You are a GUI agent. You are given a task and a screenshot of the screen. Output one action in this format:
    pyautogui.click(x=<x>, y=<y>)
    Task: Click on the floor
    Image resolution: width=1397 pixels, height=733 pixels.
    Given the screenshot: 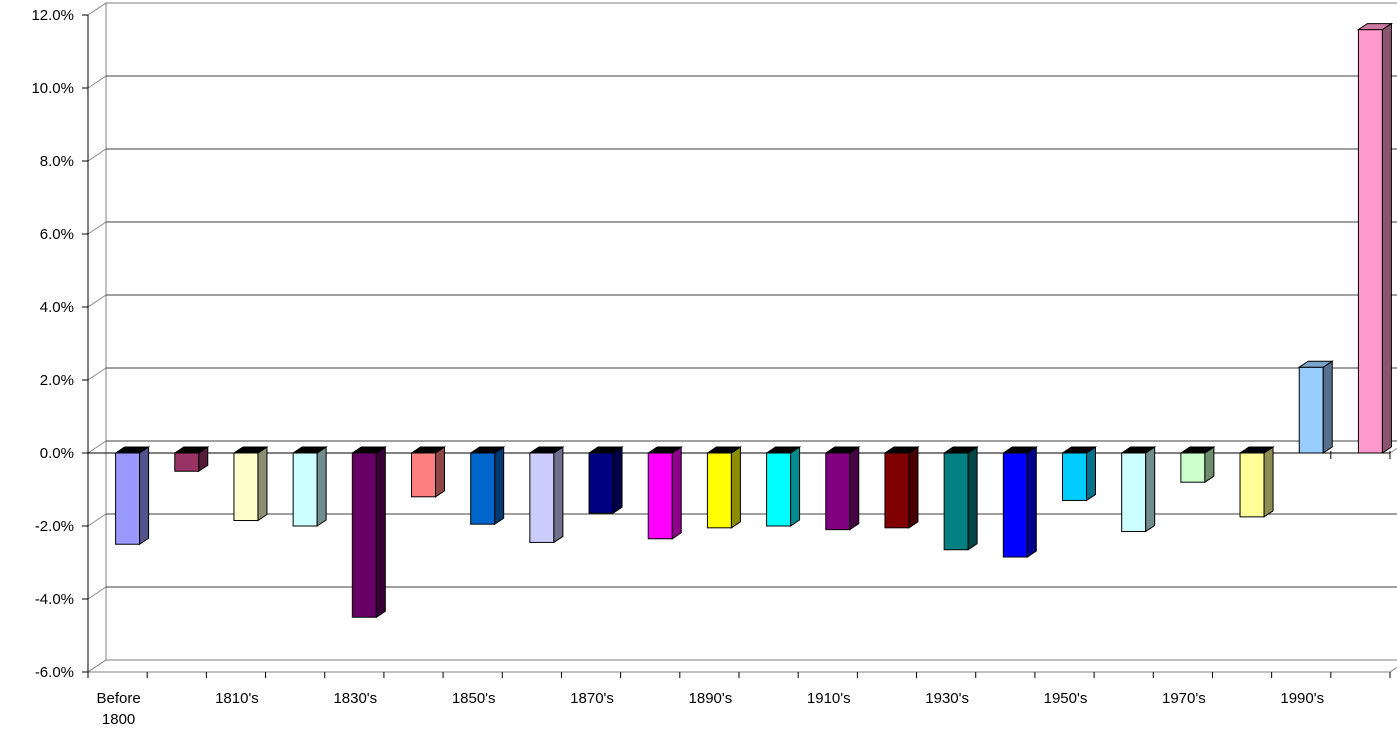 What is the action you would take?
    pyautogui.click(x=741, y=666)
    